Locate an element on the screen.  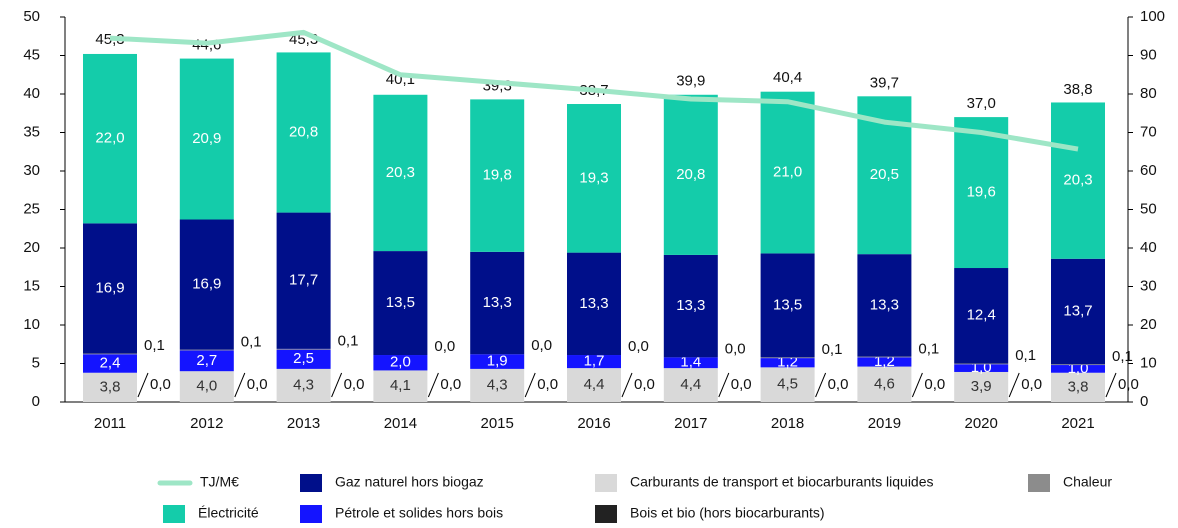
value-label: 20,3 is located at coordinates (1077, 180).